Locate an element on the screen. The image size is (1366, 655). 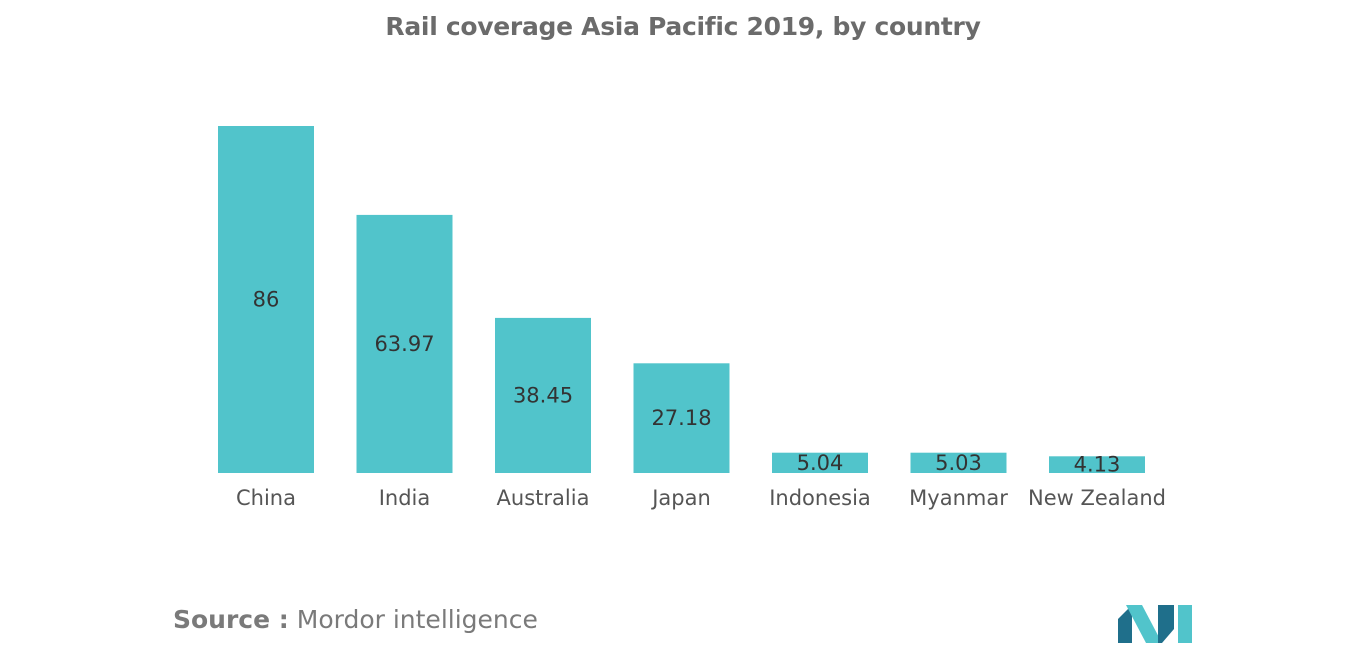
bar-india is located at coordinates (404, 343).